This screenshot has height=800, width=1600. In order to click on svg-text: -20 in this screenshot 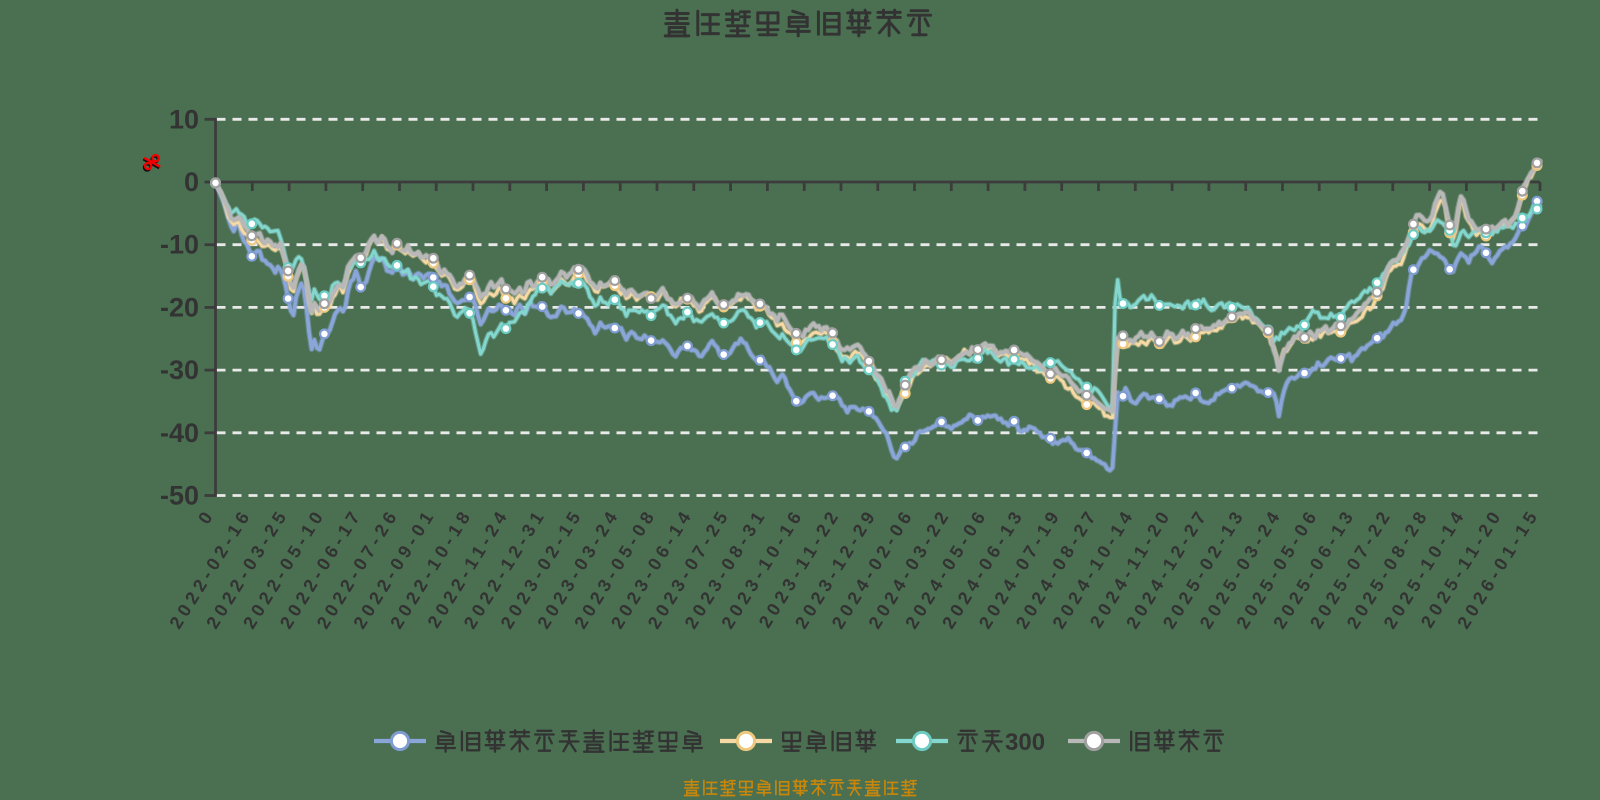, I will do `click(179, 307)`.